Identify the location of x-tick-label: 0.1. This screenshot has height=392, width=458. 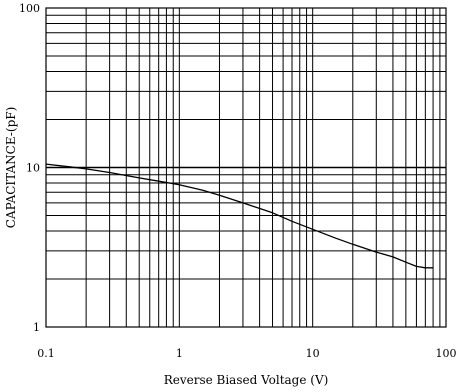
(46, 353).